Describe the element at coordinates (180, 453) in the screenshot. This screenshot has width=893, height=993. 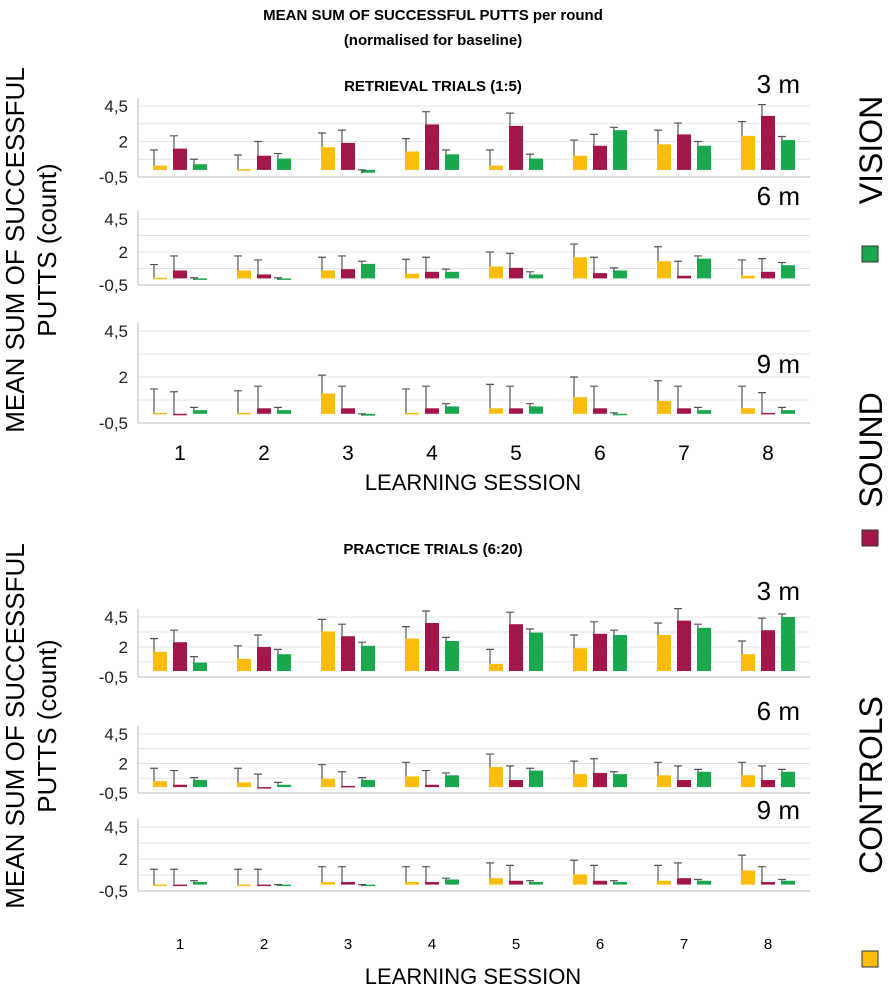
I see `x-tick-label: 1` at that location.